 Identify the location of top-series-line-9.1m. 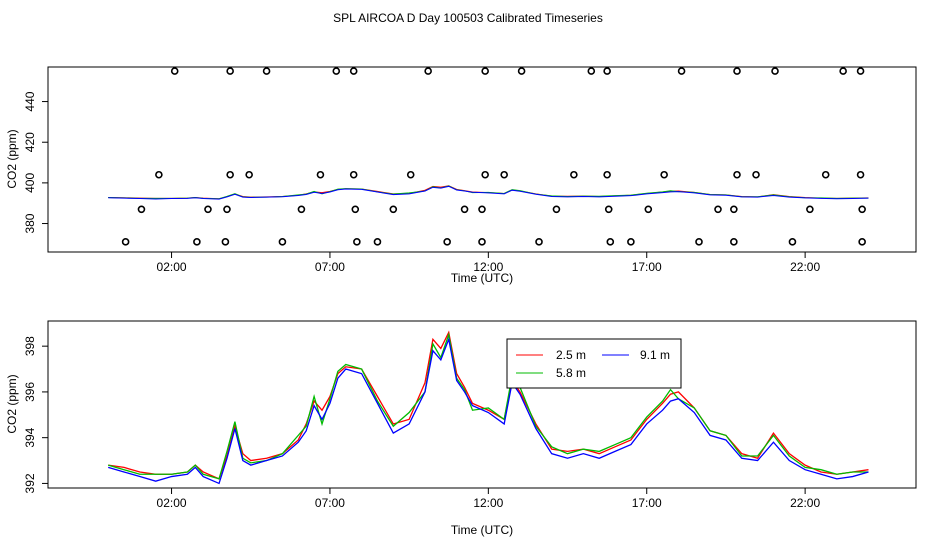
(488, 192).